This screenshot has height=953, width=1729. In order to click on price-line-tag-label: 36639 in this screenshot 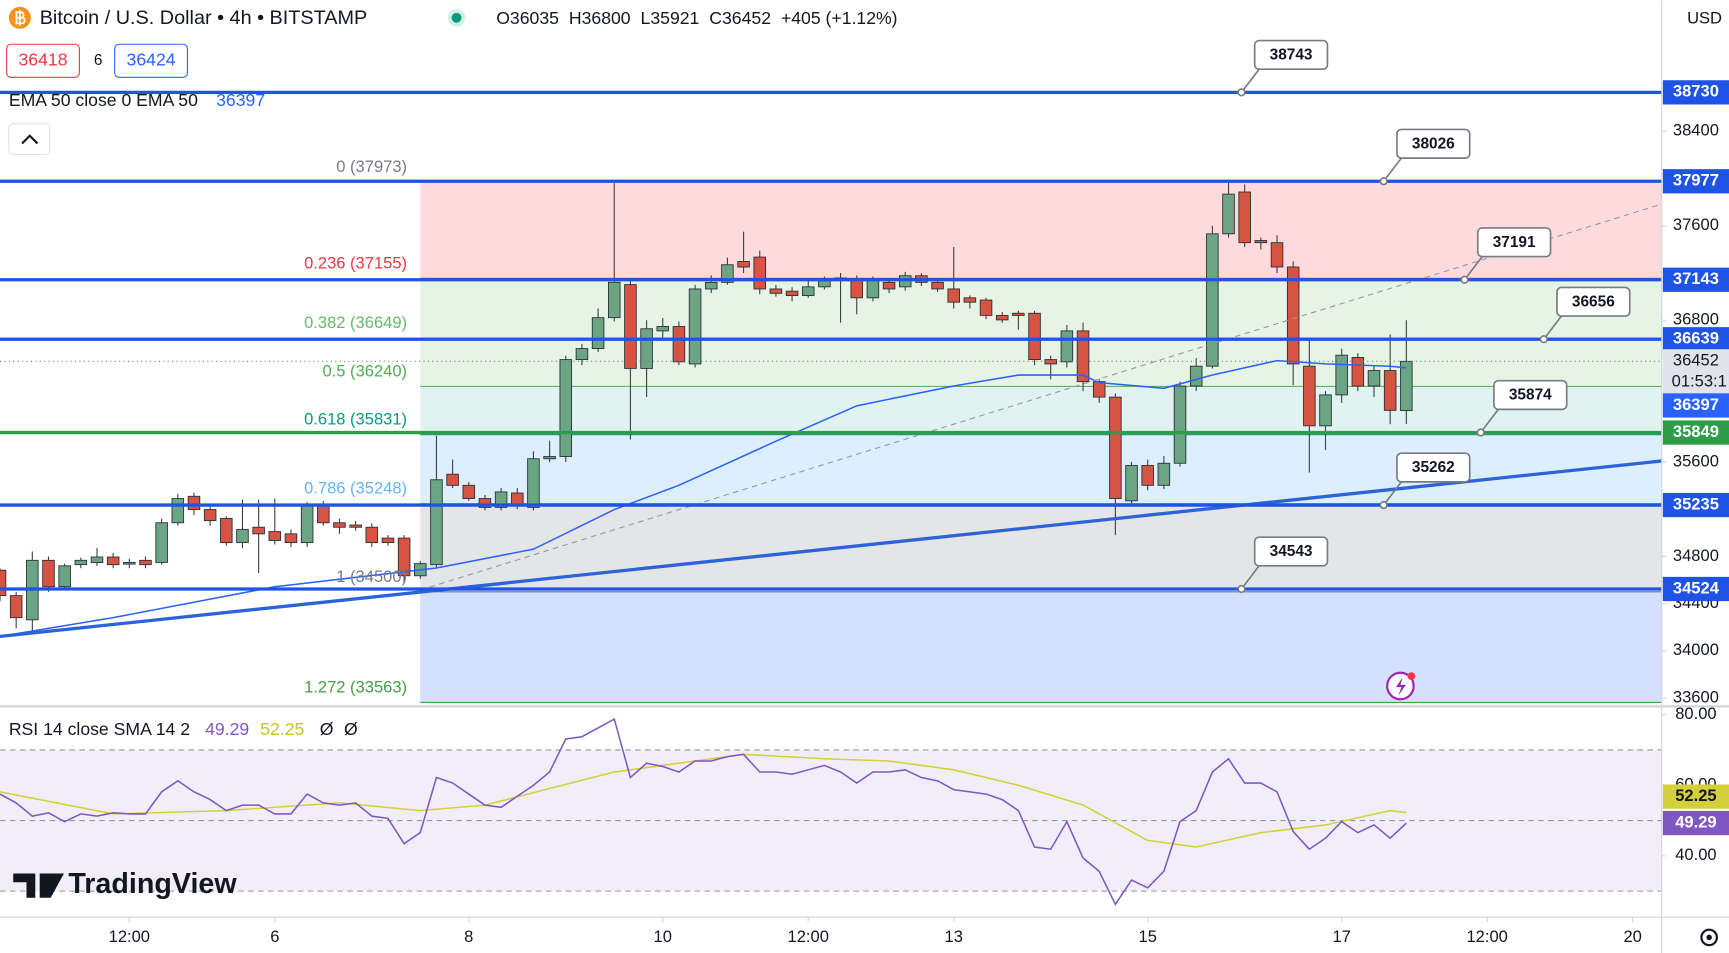, I will do `click(1696, 338)`.